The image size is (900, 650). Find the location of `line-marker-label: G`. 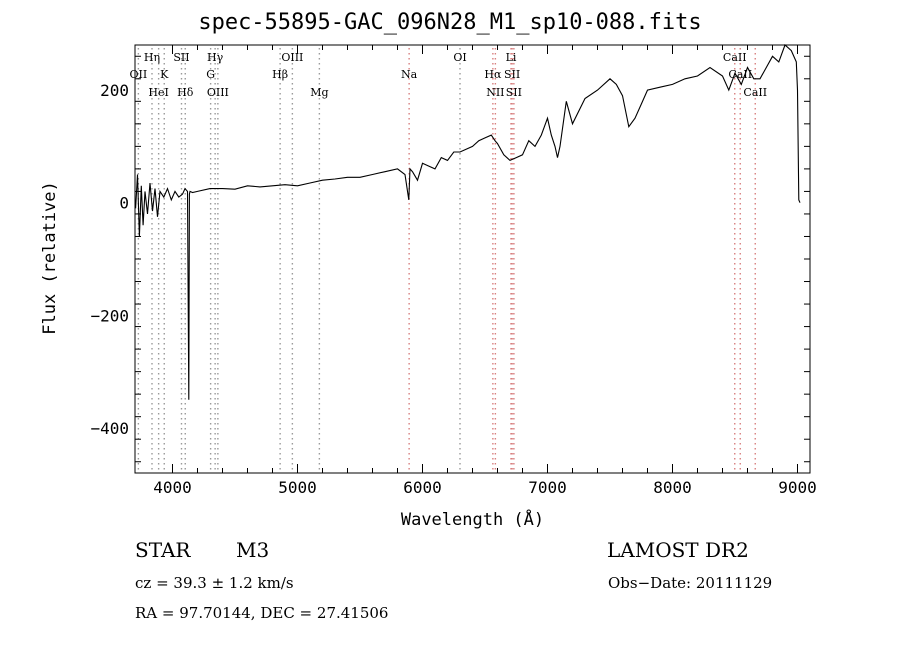

line-marker-label: G is located at coordinates (210, 74).